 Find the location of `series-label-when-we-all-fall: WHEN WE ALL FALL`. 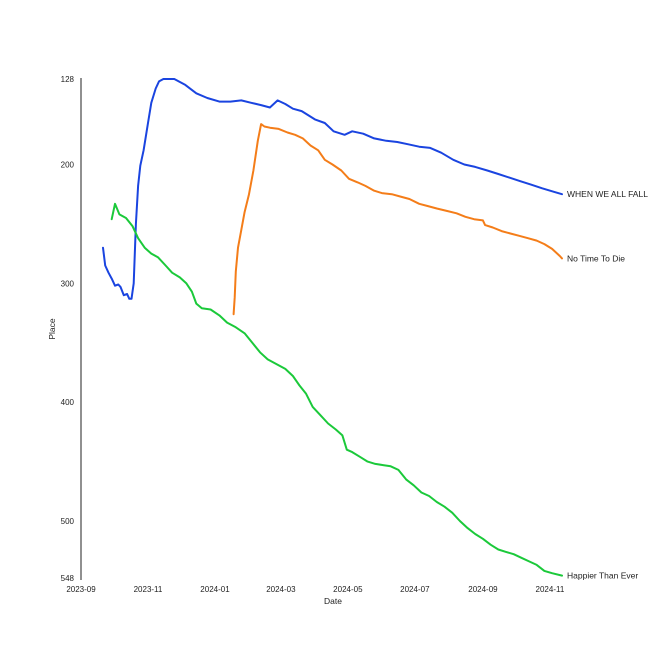

series-label-when-we-all-fall: WHEN WE ALL FALL is located at coordinates (607, 194).